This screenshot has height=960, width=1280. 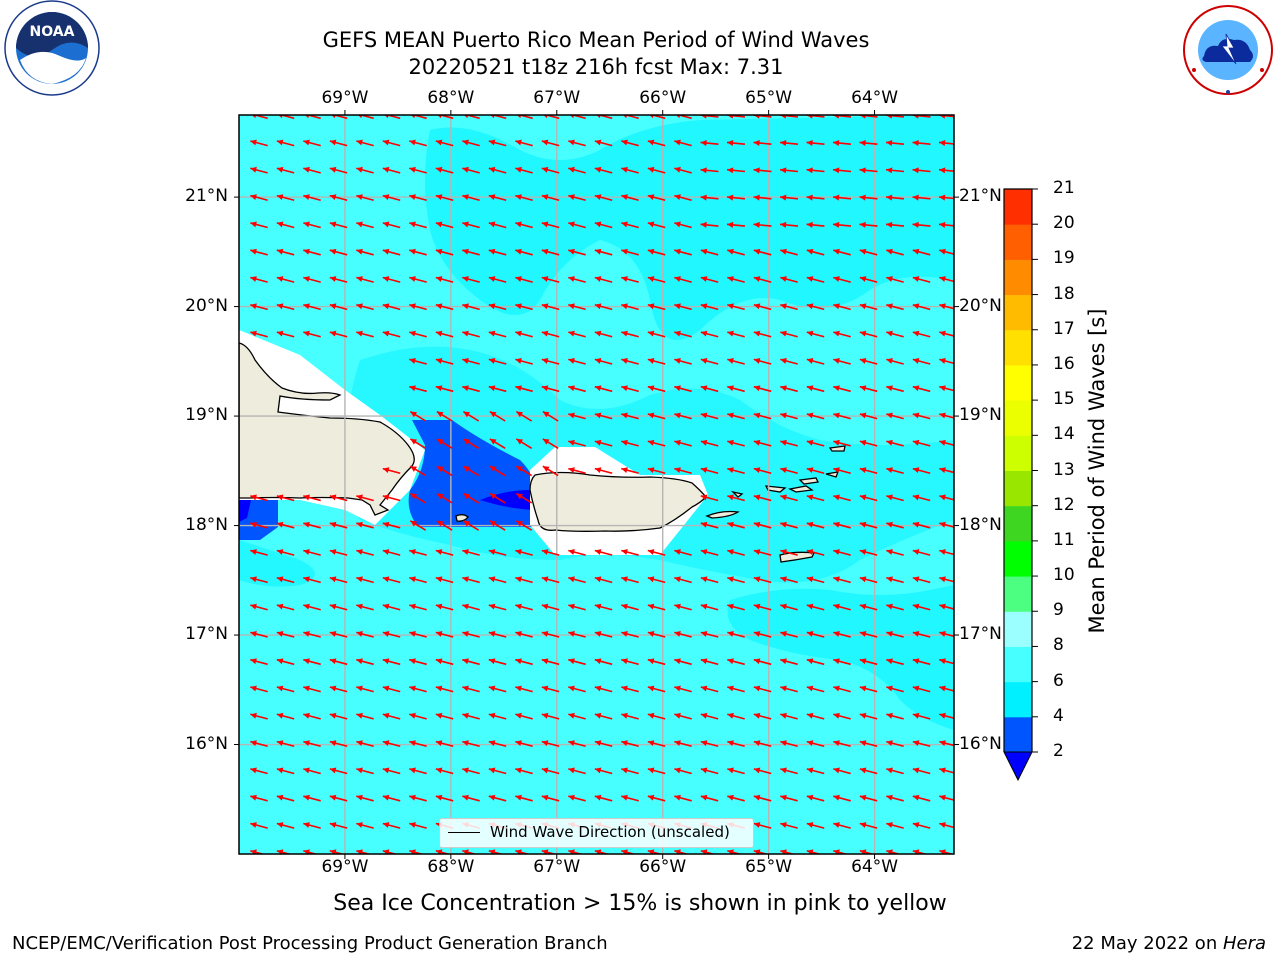 I want to click on lat-label-left: 19°N, so click(x=206, y=415).